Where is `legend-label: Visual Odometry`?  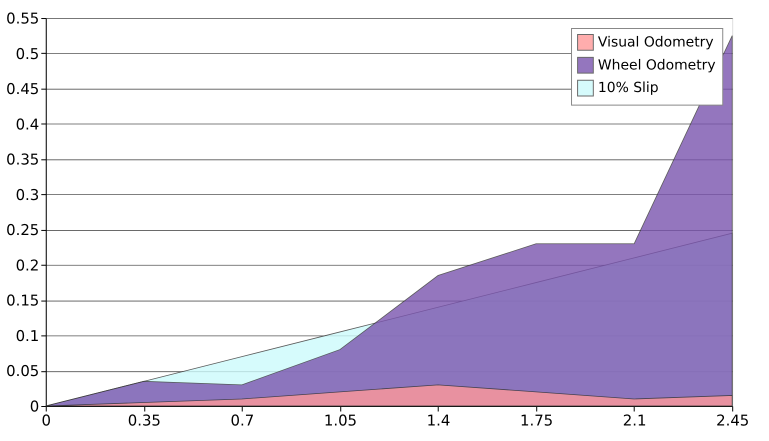
legend-label: Visual Odometry is located at coordinates (656, 42).